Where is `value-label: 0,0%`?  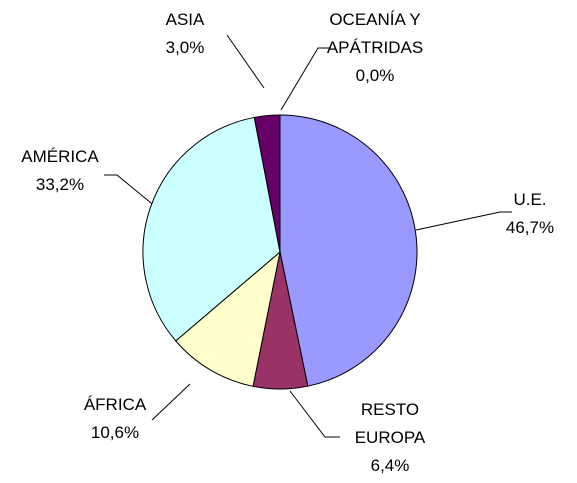 value-label: 0,0% is located at coordinates (375, 75).